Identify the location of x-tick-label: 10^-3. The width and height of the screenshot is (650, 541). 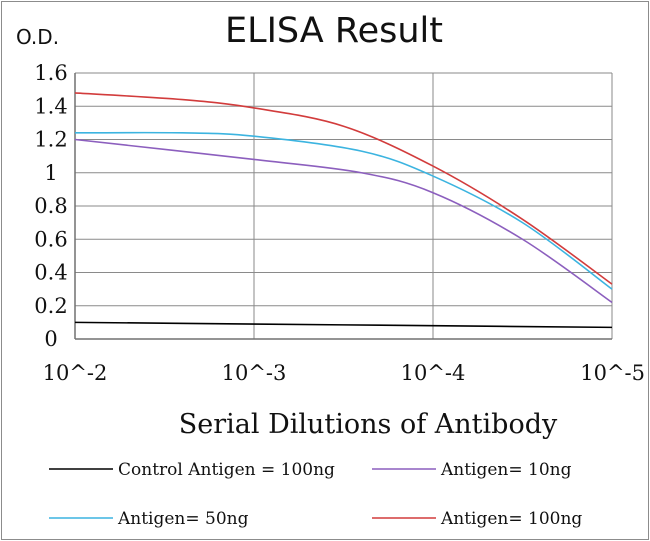
(254, 373).